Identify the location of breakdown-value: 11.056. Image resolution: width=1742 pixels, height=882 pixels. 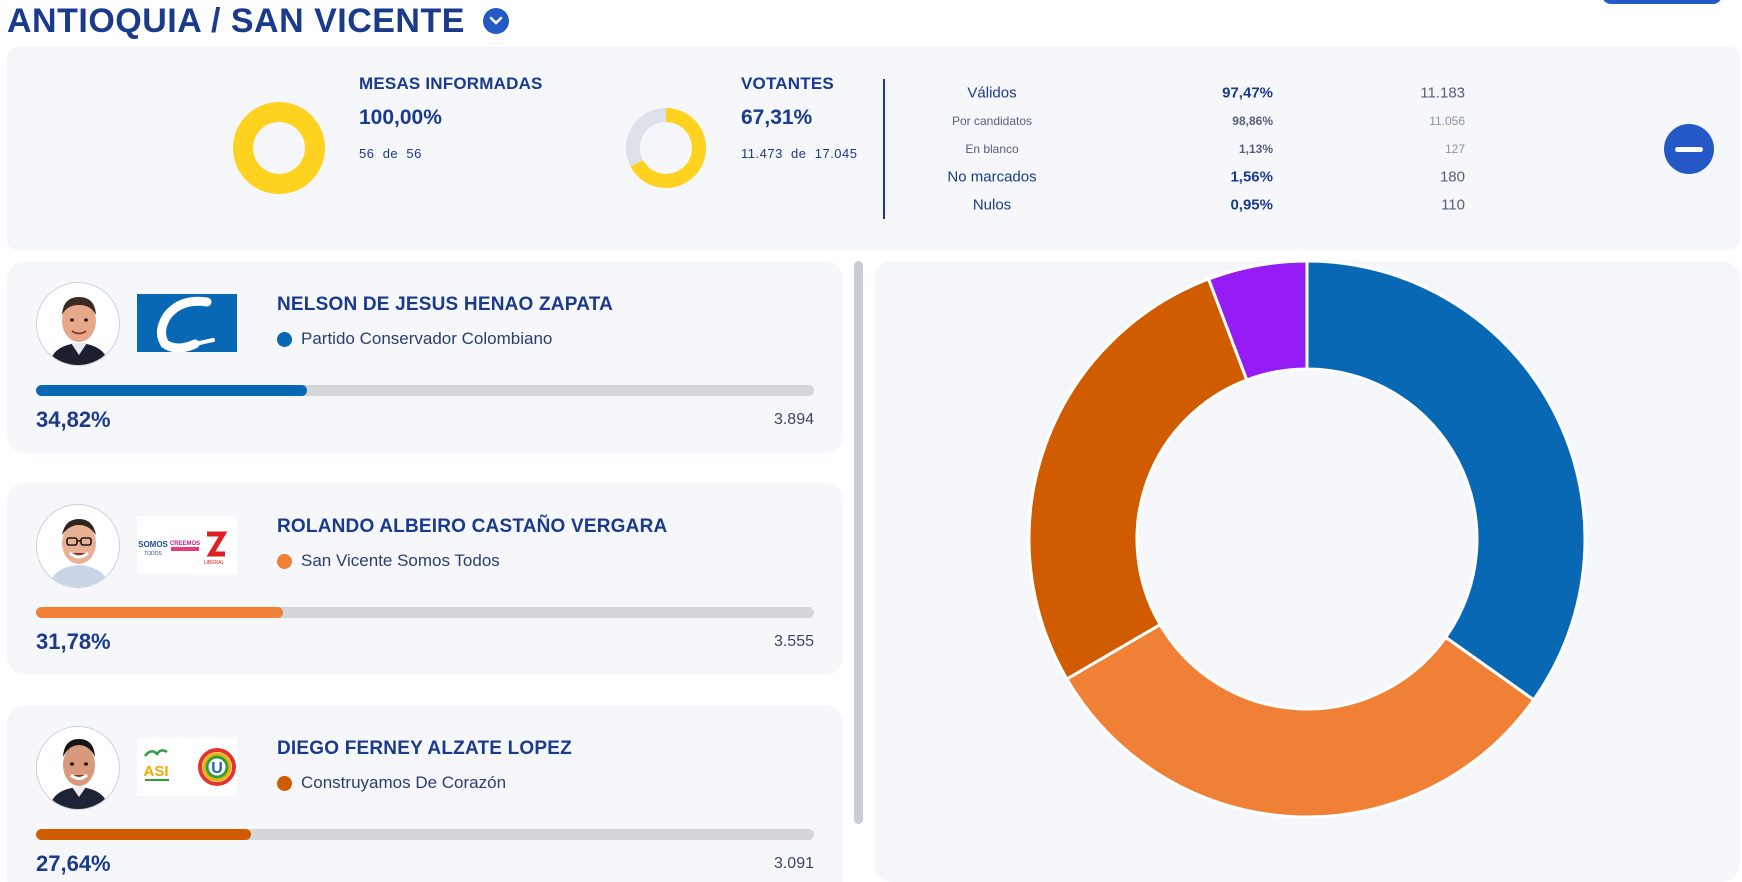
(1447, 121).